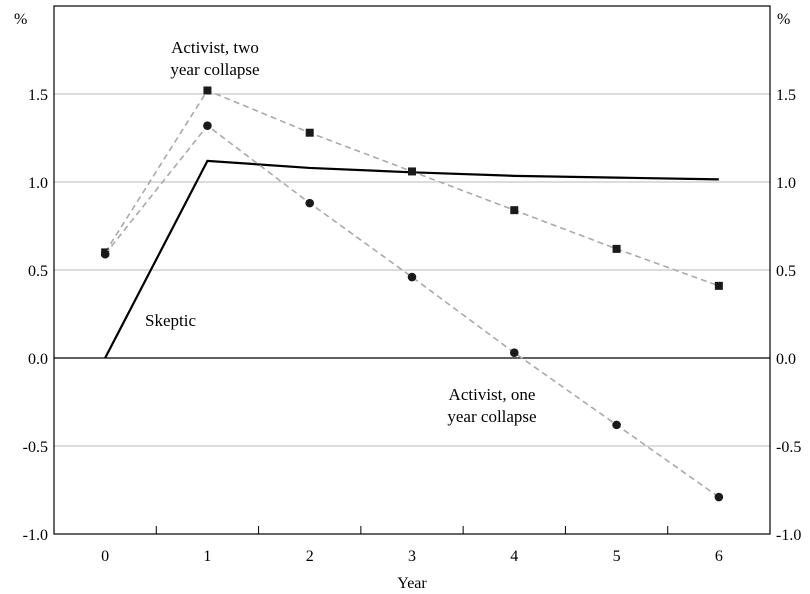  I want to click on right-unit-label: %, so click(783, 19).